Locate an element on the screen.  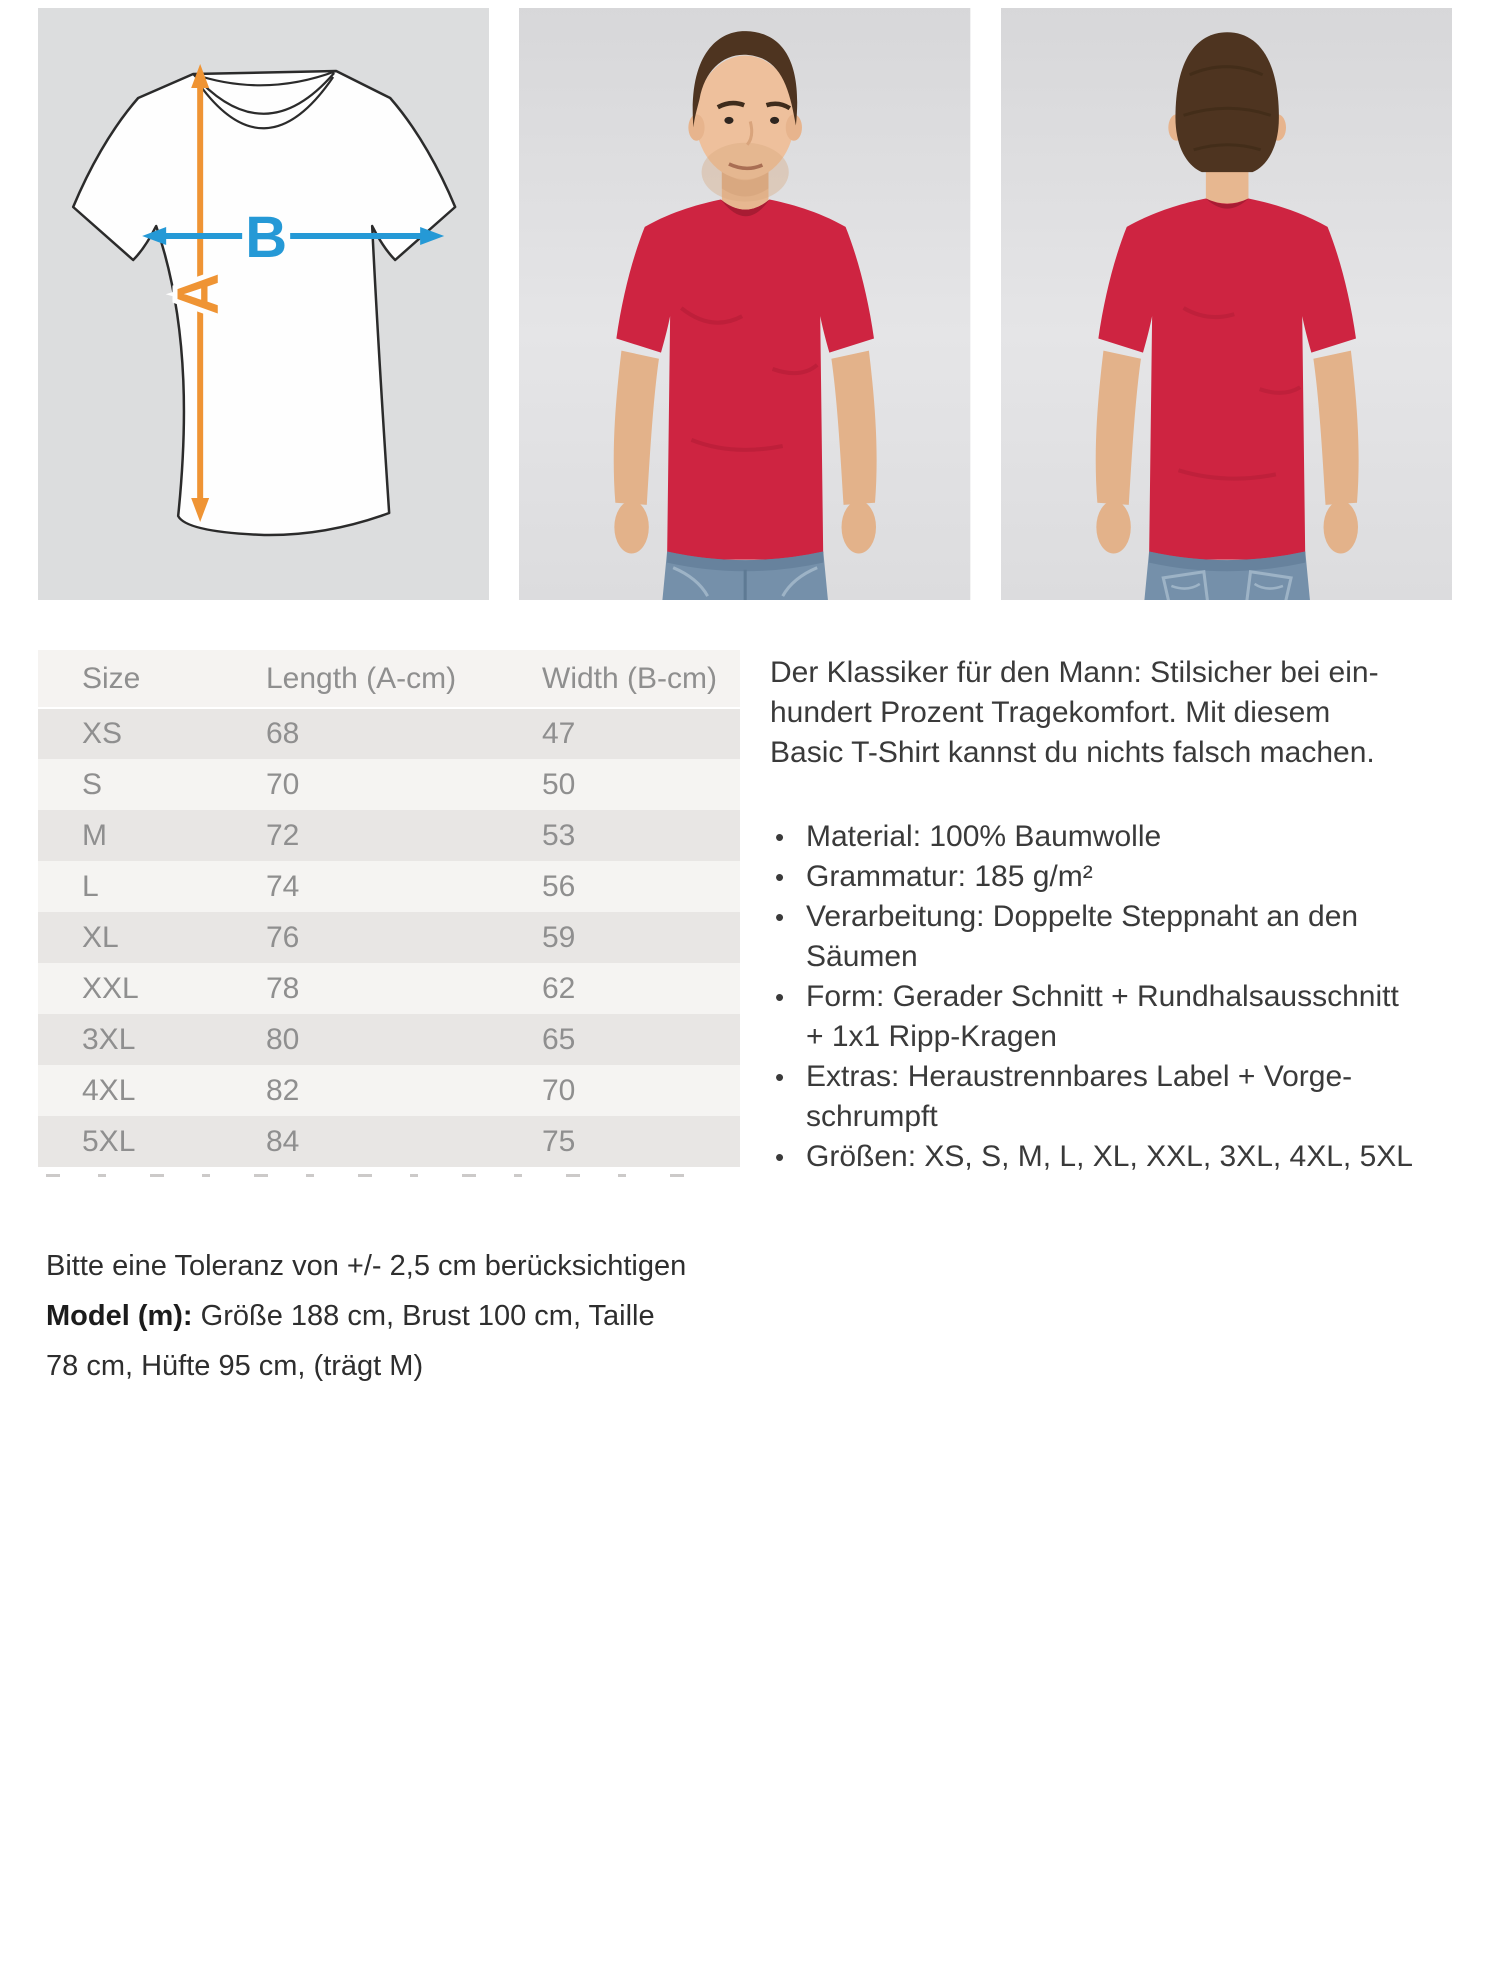
table-row: L 74 56 is located at coordinates (389, 886).